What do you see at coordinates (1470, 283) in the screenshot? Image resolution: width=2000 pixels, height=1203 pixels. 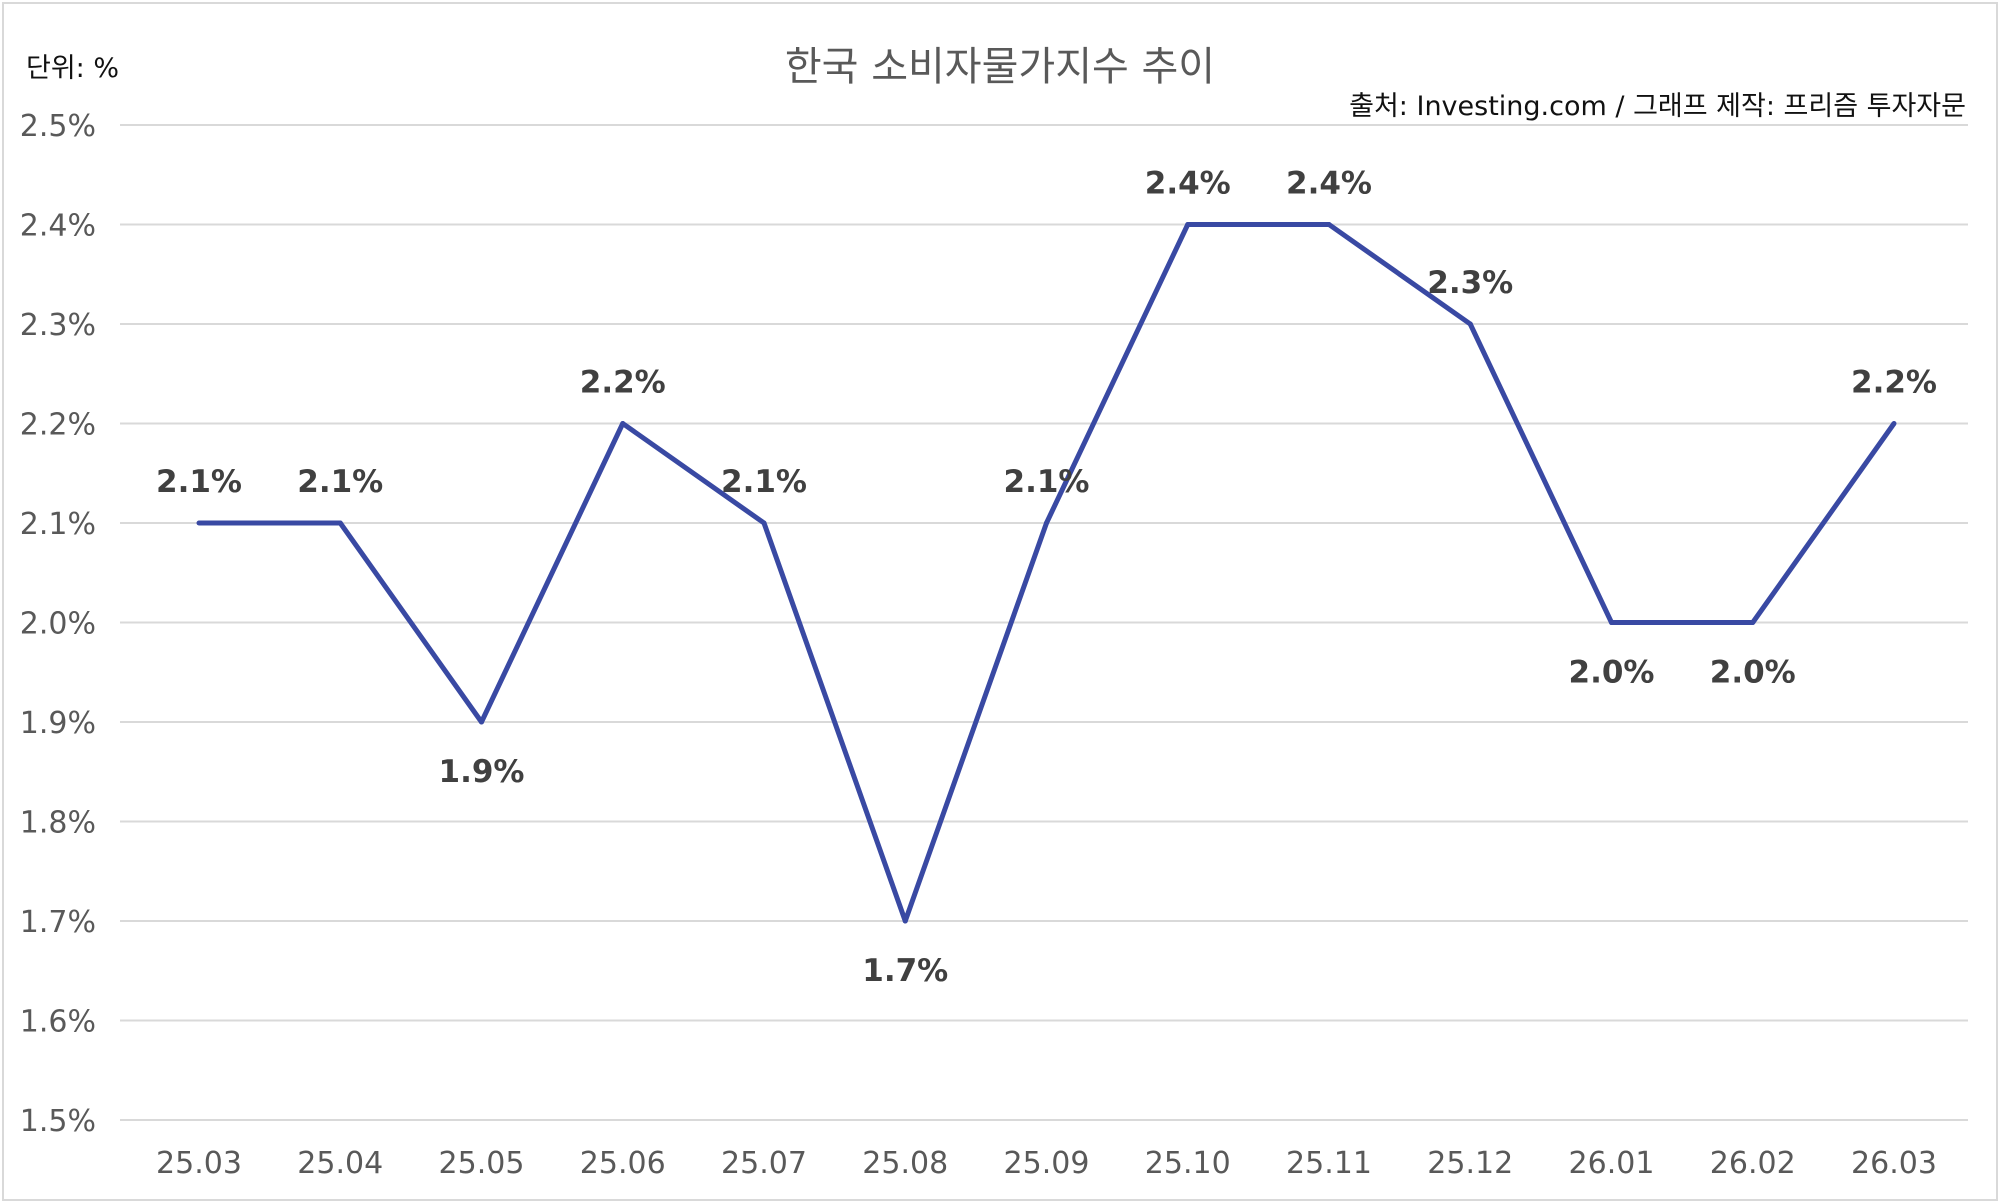 I see `data-label: 2.3%` at bounding box center [1470, 283].